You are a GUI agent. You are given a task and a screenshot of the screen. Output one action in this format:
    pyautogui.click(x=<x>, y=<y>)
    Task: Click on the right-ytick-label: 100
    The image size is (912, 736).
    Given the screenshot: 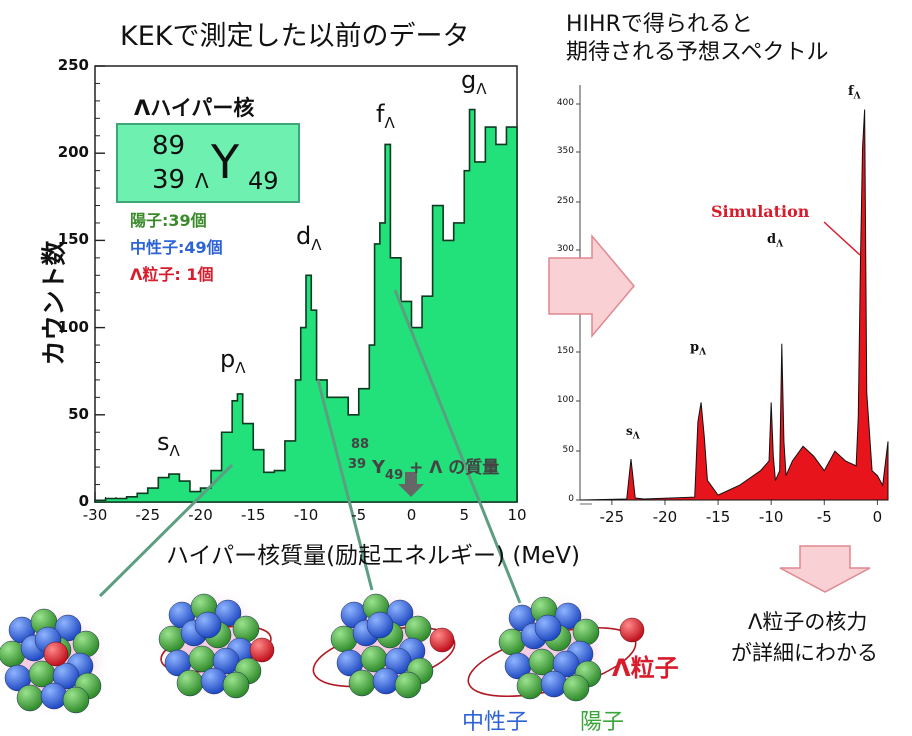 What is the action you would take?
    pyautogui.click(x=565, y=400)
    